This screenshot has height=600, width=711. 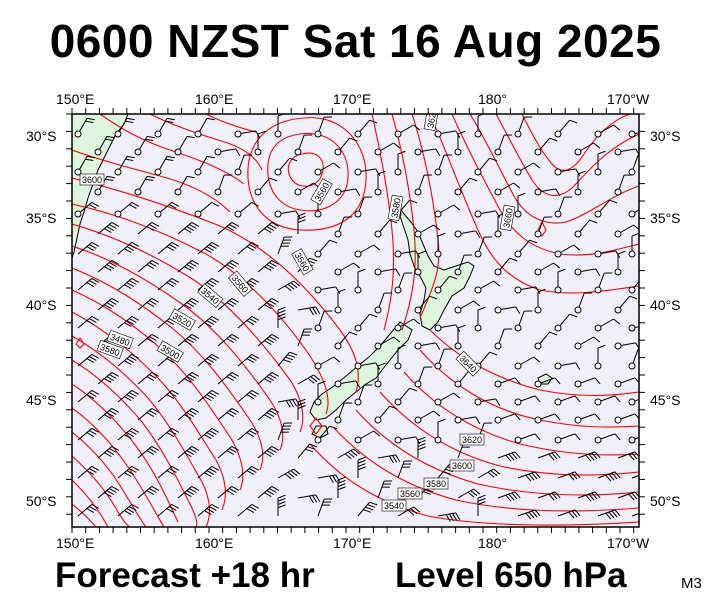 I want to click on lon-label-bottom-160e: 160°E, so click(x=214, y=543).